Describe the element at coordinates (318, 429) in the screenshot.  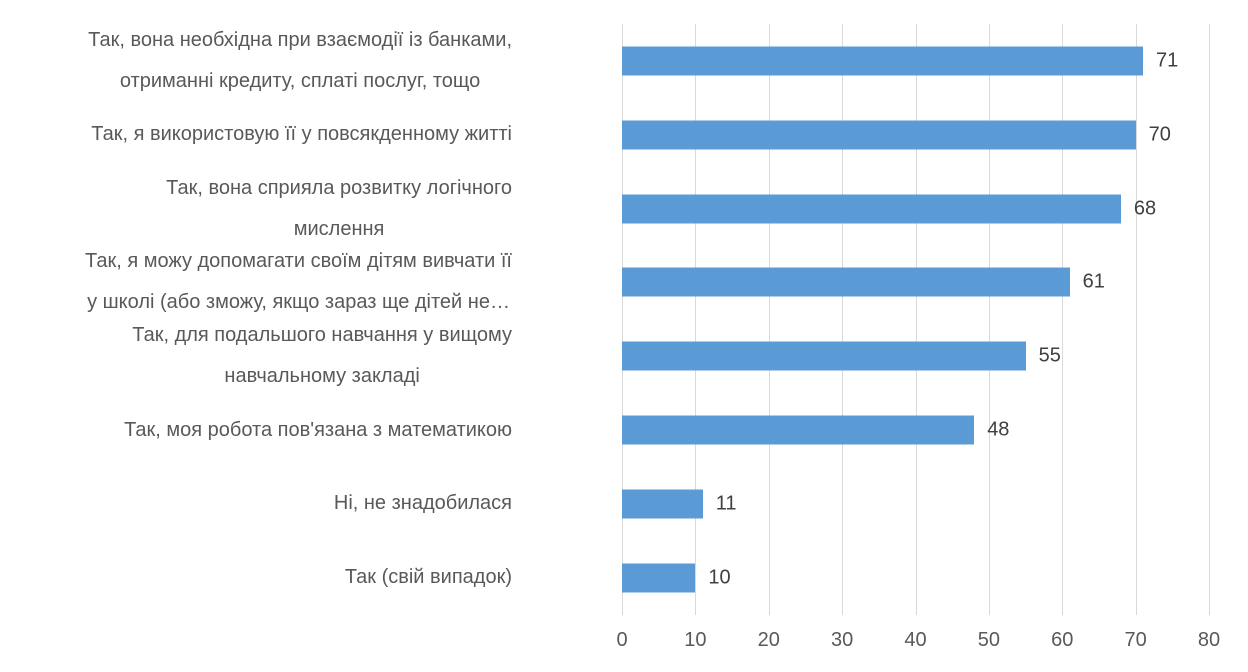
I see `category-label-text: Так, моя робота пов'язана з математикою` at that location.